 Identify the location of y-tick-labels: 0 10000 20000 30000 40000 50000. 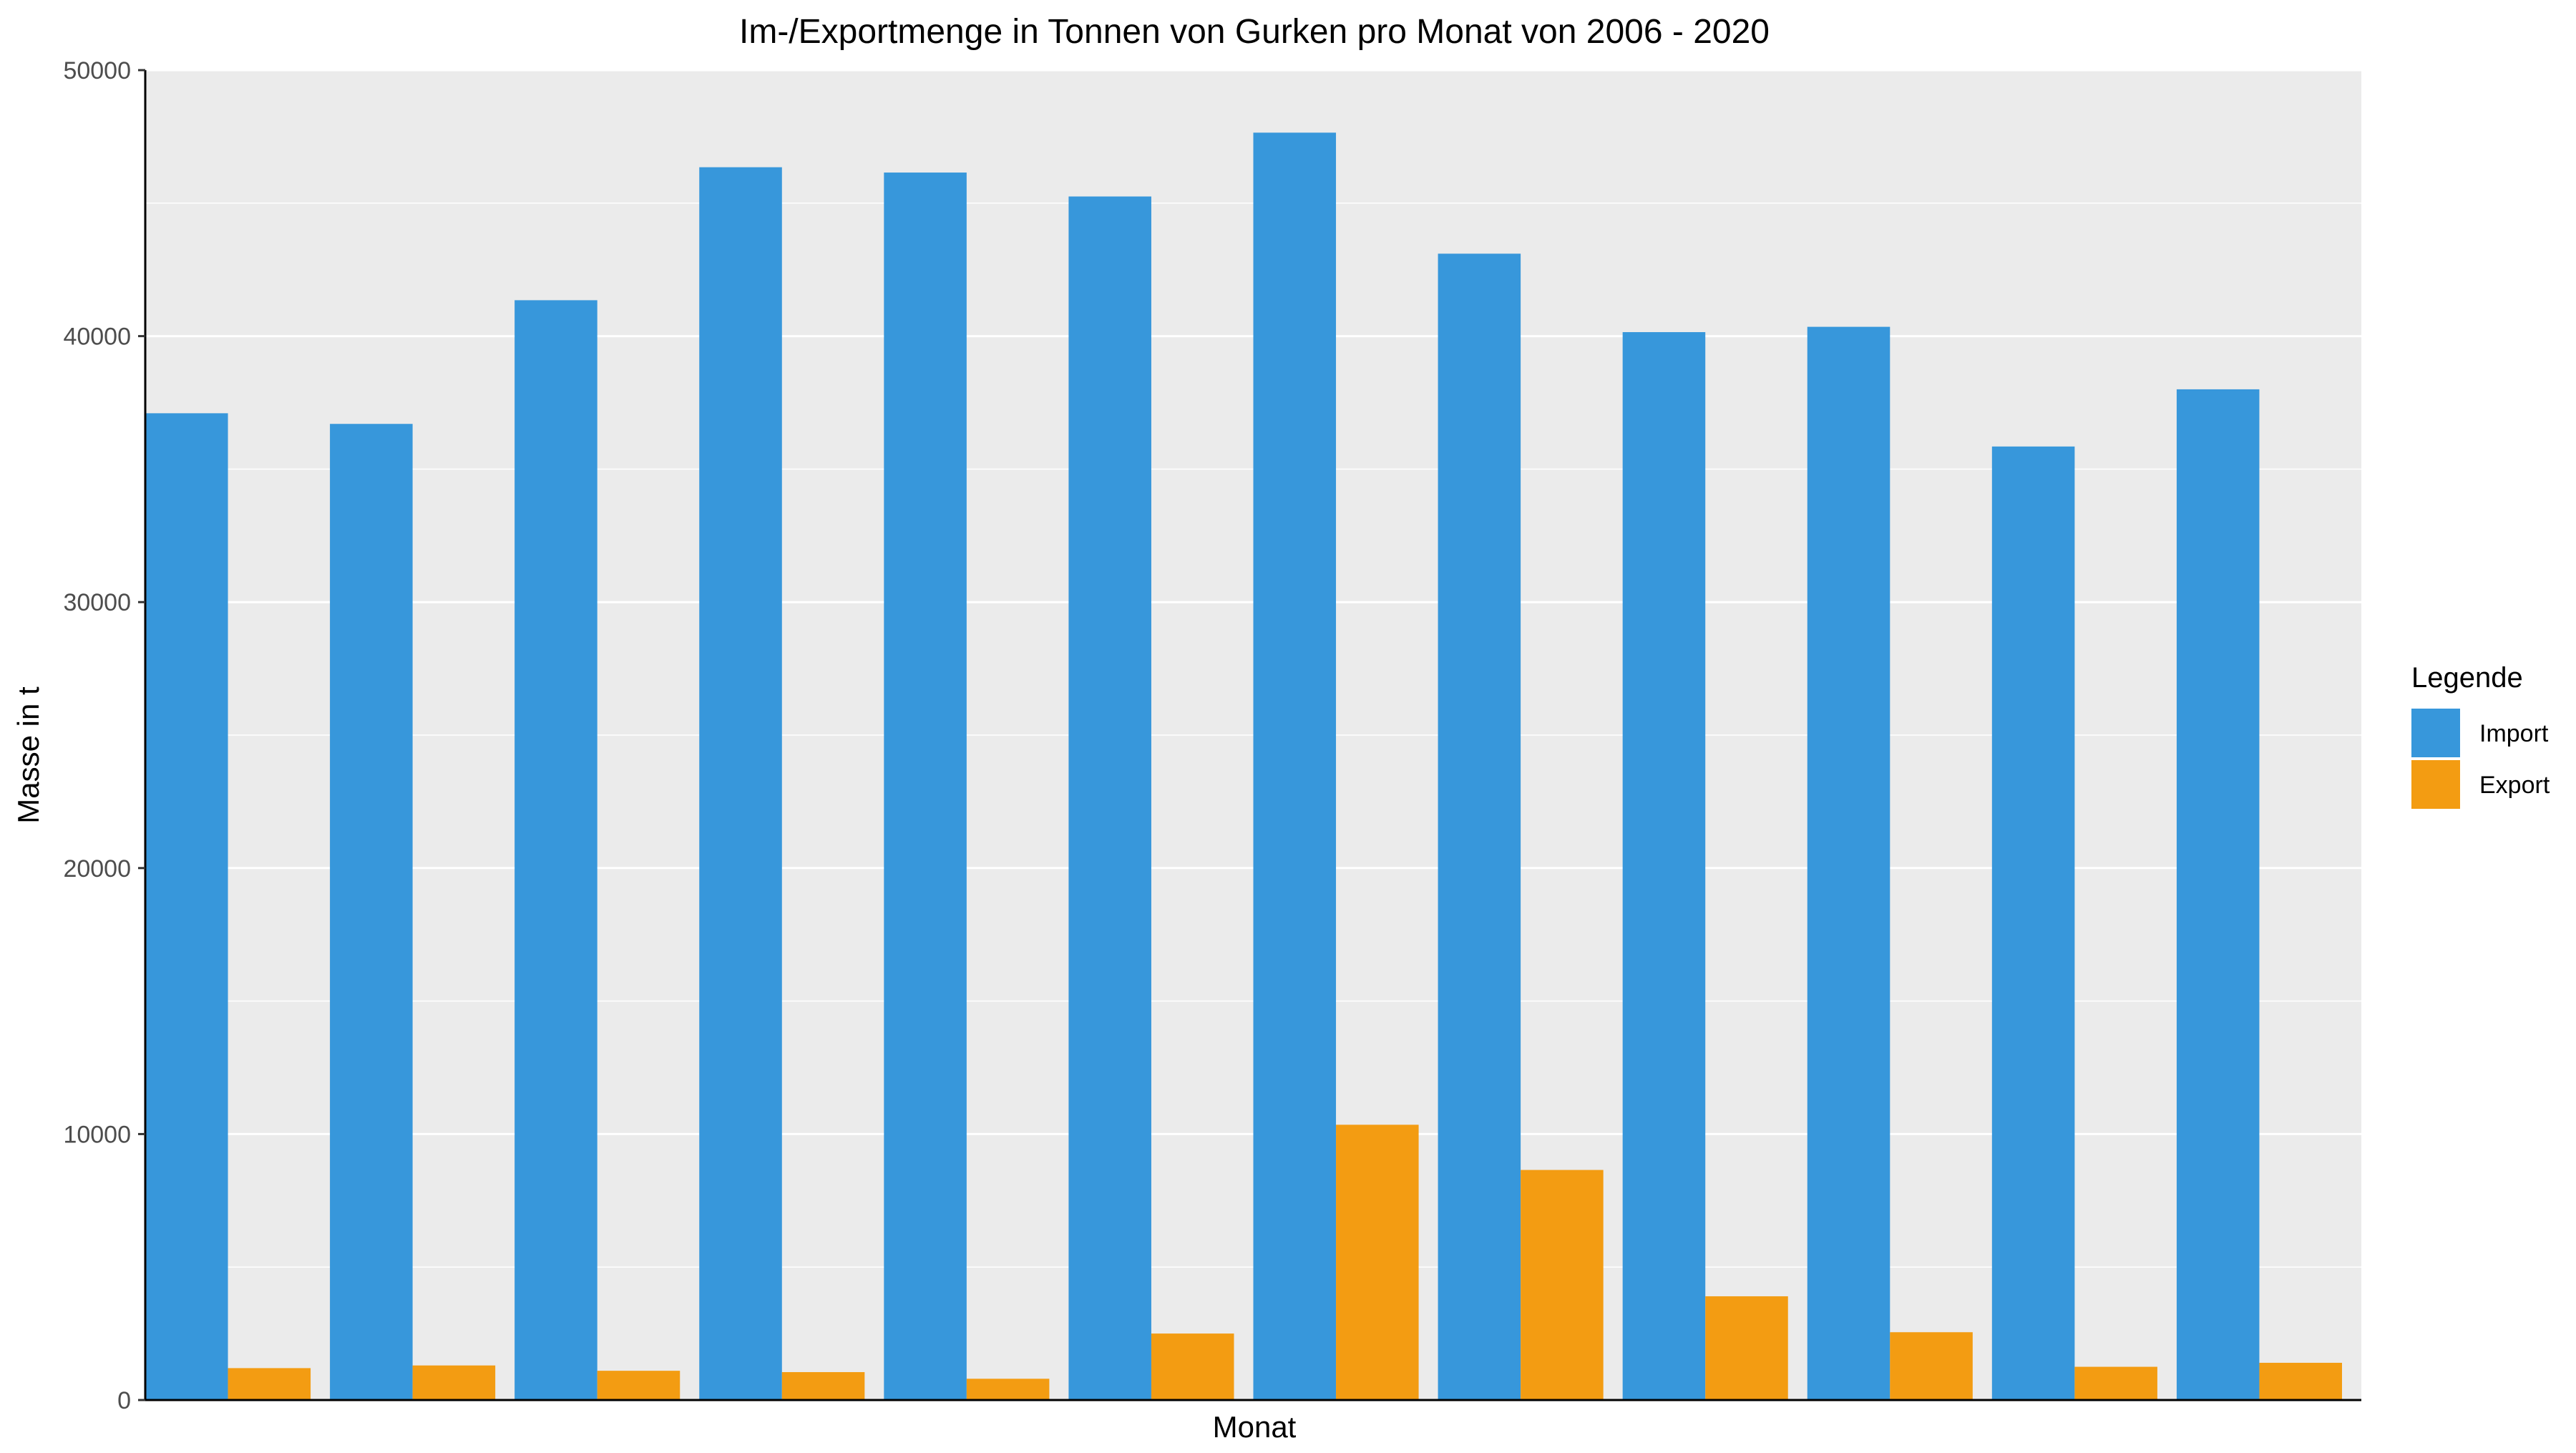
(97, 735).